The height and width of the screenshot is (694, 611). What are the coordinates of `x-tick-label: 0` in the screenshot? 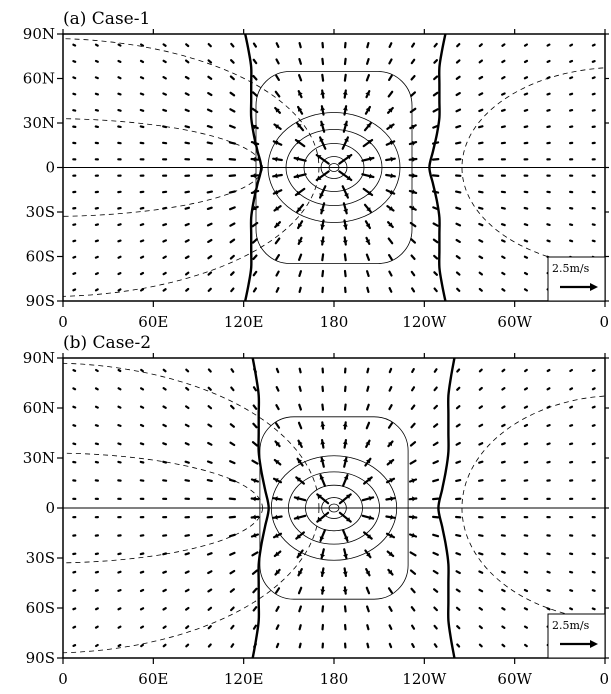 It's located at (604, 679).